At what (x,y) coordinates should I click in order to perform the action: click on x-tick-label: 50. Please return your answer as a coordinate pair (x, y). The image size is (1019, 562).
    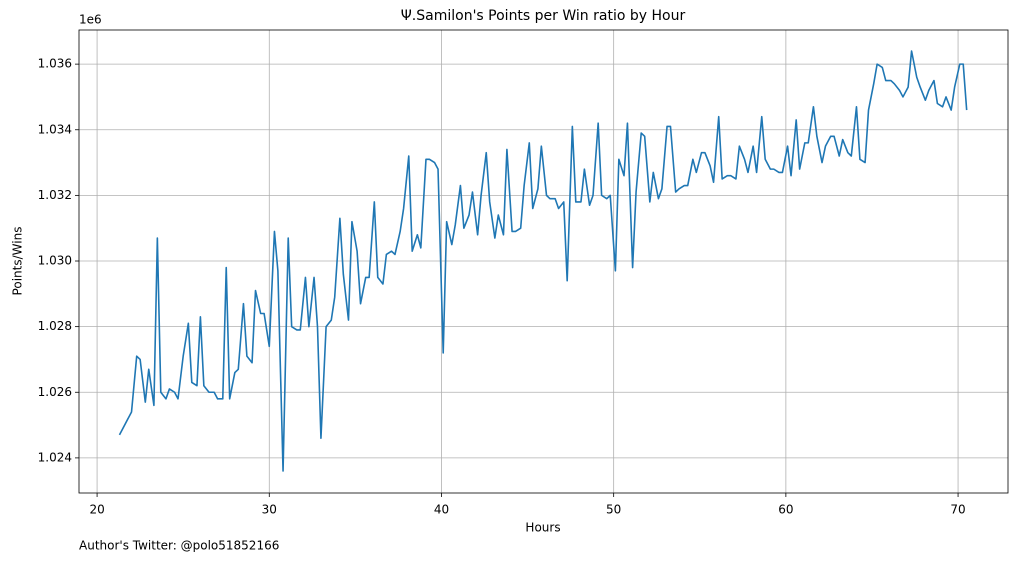
    Looking at the image, I should click on (613, 510).